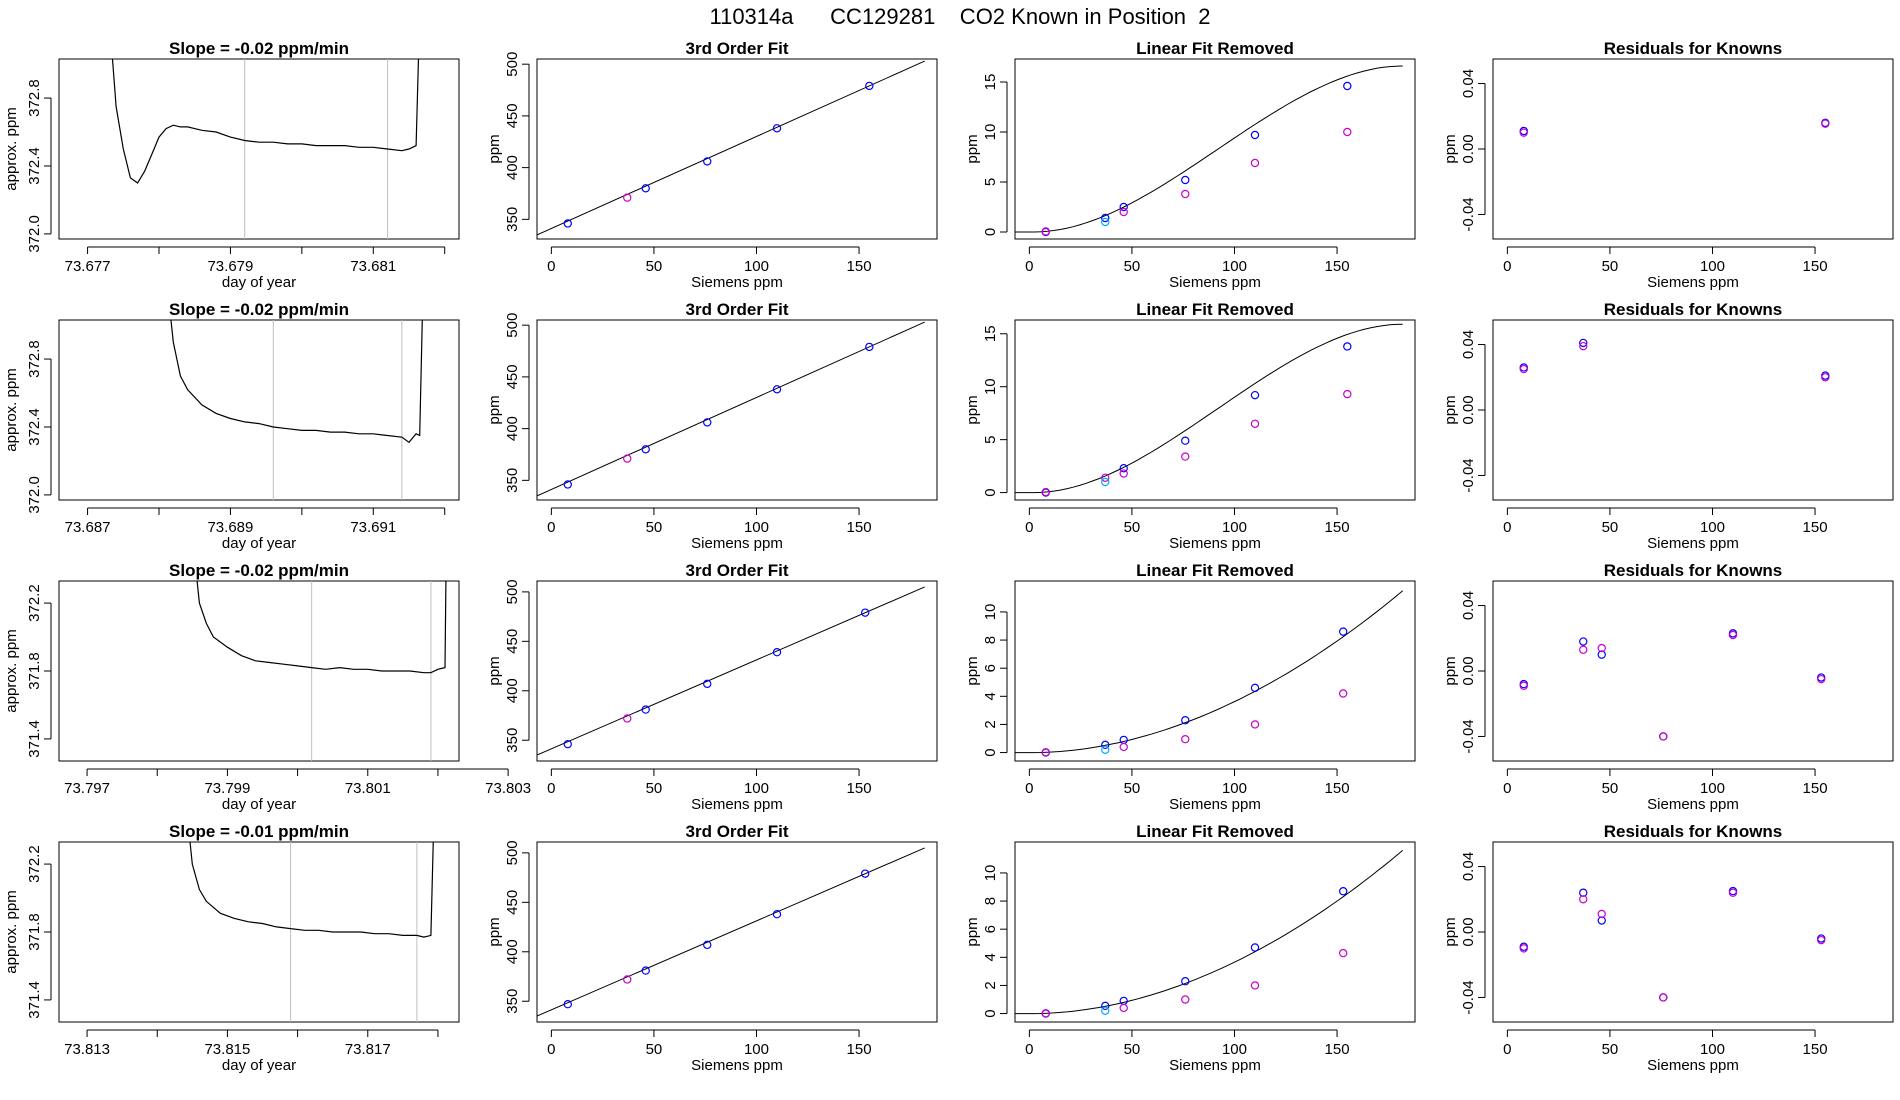 The image size is (1900, 1100). I want to click on y-tick-label: 372.0, so click(34, 234).